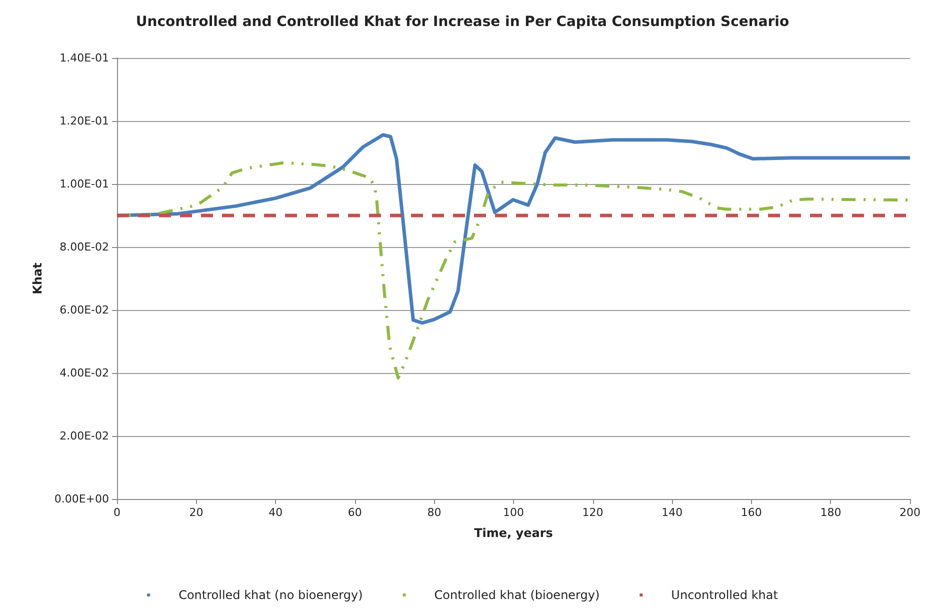 Image resolution: width=925 pixels, height=614 pixels. What do you see at coordinates (513, 533) in the screenshot?
I see `x-axis-title: Time, years` at bounding box center [513, 533].